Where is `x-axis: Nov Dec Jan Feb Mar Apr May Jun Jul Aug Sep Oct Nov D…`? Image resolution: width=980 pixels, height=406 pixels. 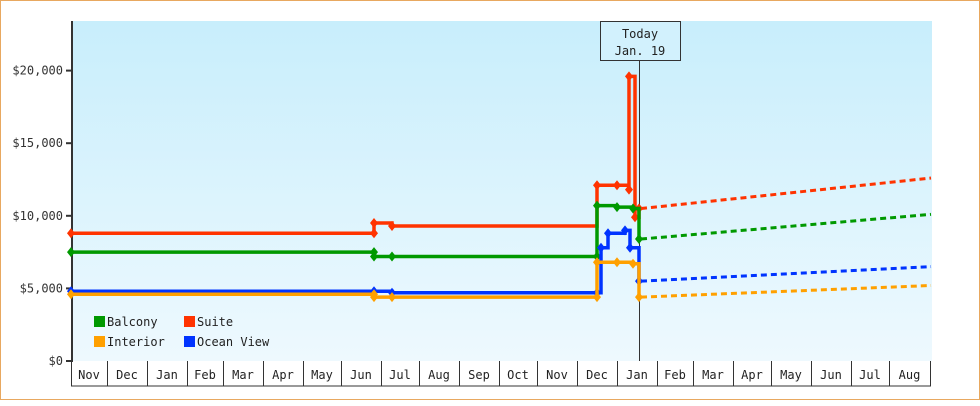 x-axis: Nov Dec Jan Feb Mar Apr May Jun Jul Aug Sep Oct Nov D… is located at coordinates (501, 374).